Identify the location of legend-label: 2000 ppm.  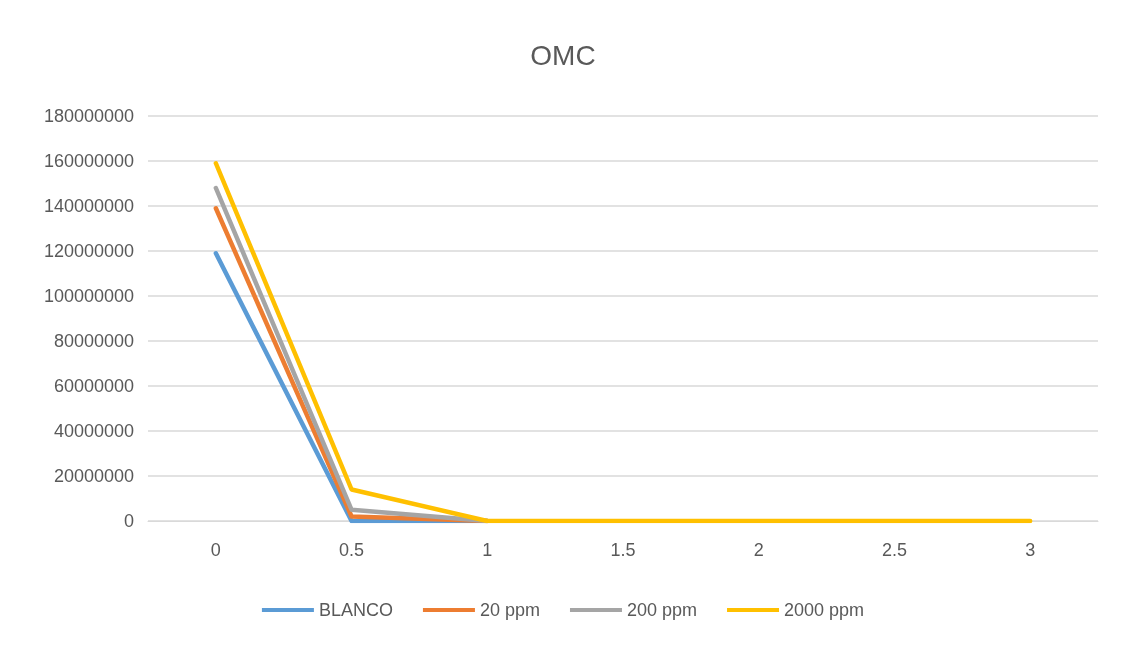
(824, 610).